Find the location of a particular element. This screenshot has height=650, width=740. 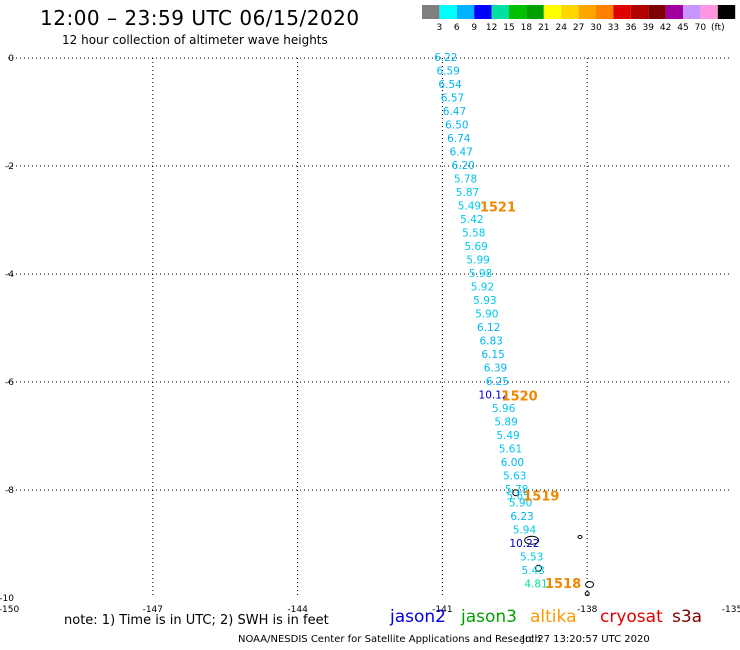

wave-height-label: 5.65 is located at coordinates (517, 496).